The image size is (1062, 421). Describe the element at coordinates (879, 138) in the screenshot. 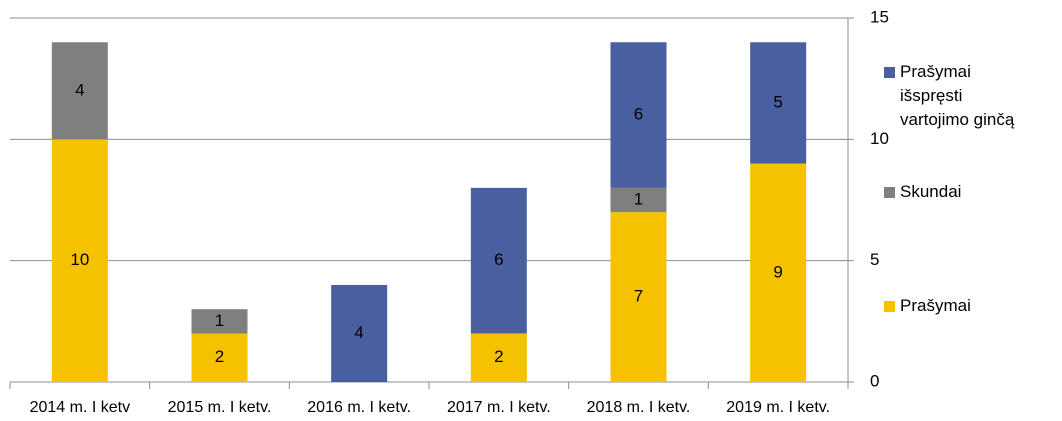

I see `y-tick-label: 10` at that location.